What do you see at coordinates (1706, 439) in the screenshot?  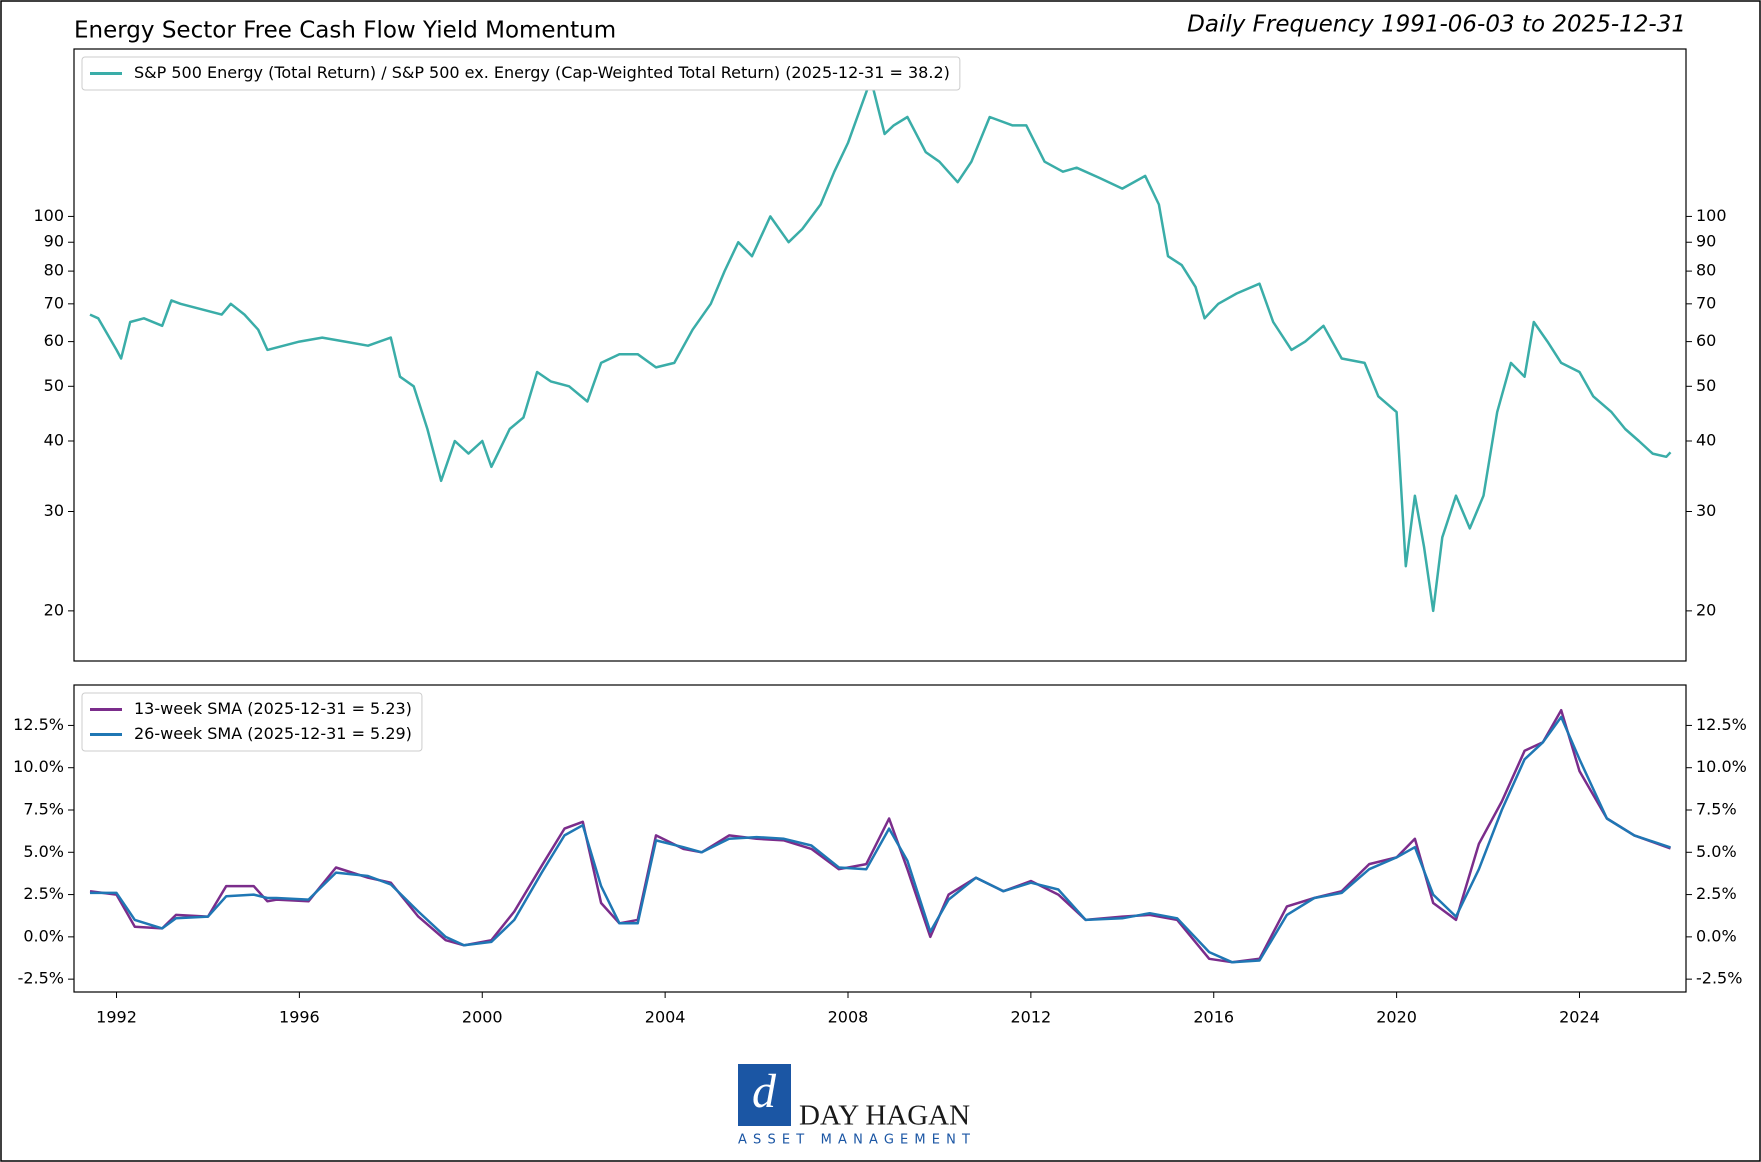 I see `y-tick-label-right: 40` at bounding box center [1706, 439].